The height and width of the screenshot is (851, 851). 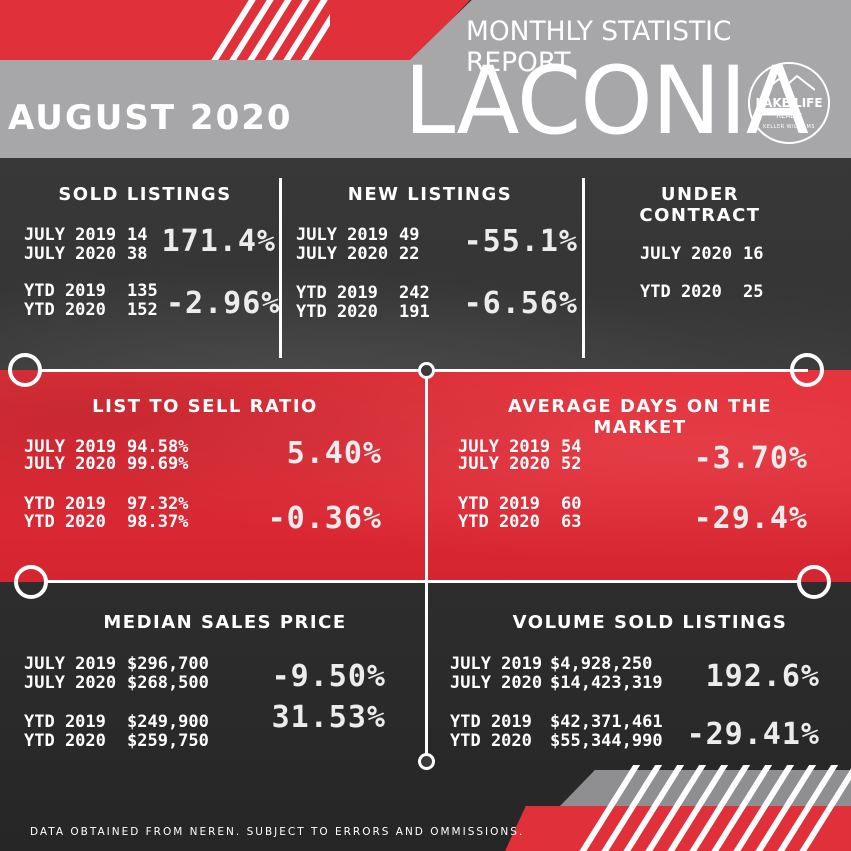 What do you see at coordinates (334, 453) in the screenshot?
I see `lts-monthly-change: 5.40%` at bounding box center [334, 453].